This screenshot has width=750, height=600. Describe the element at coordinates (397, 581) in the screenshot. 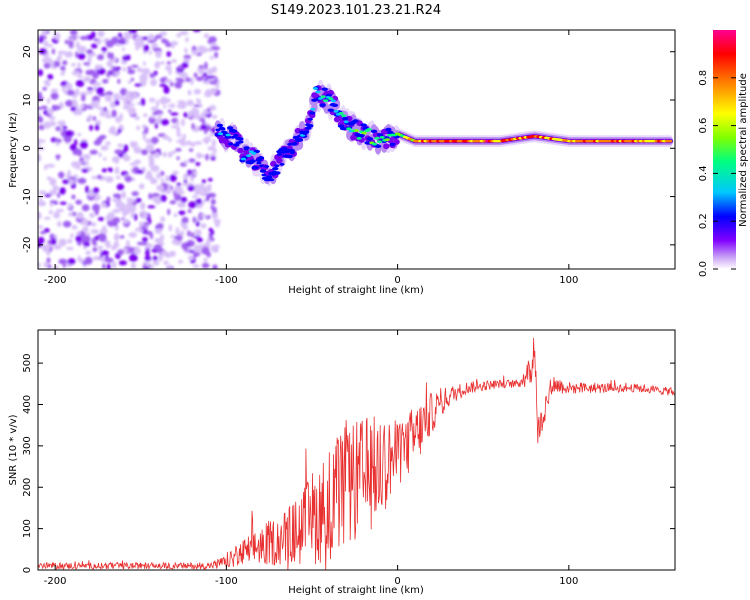

I see `x-tick-label: 0` at that location.